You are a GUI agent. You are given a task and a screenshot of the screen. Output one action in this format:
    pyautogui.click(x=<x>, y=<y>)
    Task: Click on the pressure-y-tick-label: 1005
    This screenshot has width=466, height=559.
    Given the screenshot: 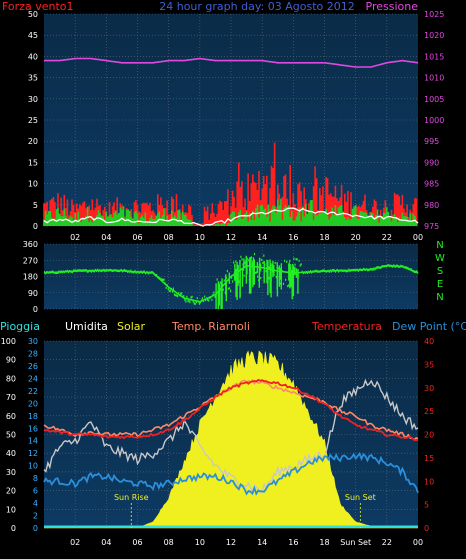 What is the action you would take?
    pyautogui.click(x=434, y=99)
    